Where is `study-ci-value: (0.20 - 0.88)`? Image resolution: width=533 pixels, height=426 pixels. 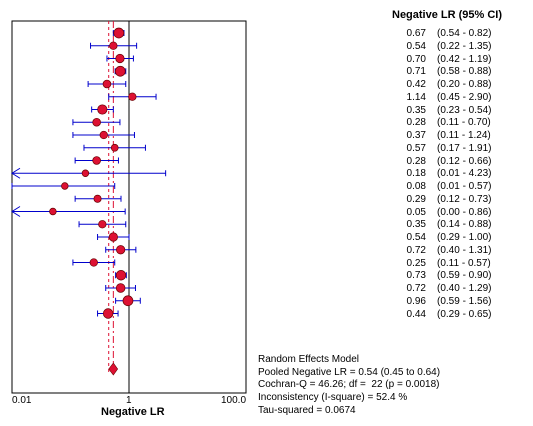
study-ci-value: (0.20 - 0.88) is located at coordinates (464, 84).